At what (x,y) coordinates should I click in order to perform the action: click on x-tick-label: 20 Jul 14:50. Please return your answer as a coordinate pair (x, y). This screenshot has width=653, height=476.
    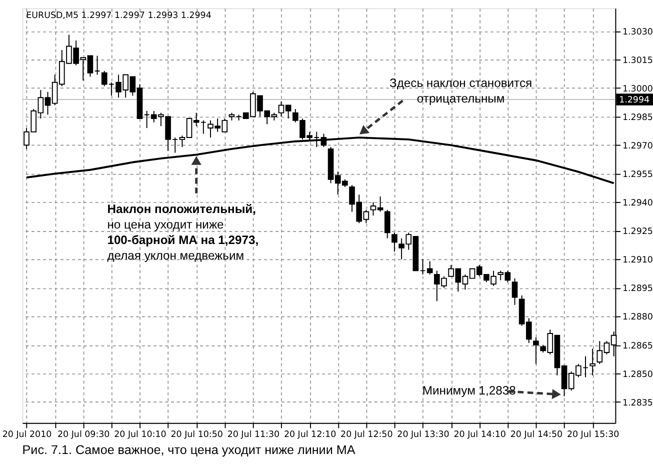
    Looking at the image, I should click on (536, 435).